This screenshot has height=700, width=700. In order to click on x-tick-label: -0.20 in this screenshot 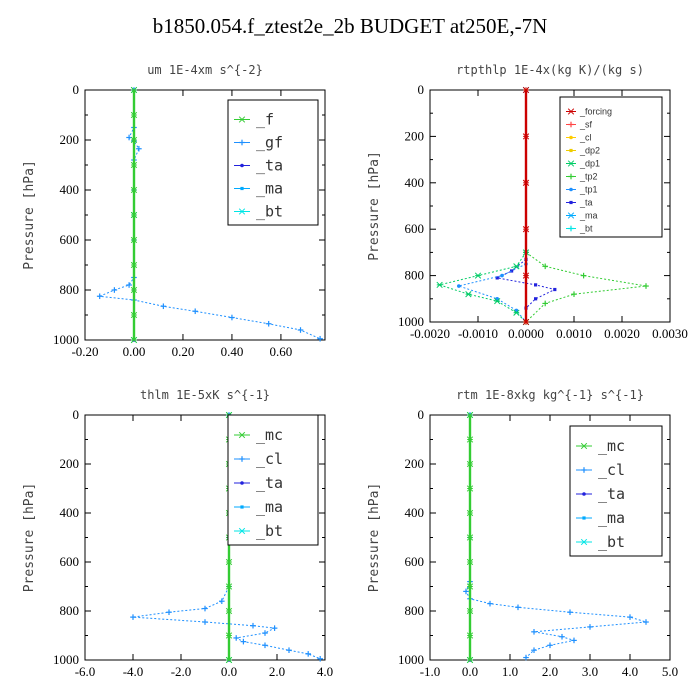, I will do `click(84, 351)`.